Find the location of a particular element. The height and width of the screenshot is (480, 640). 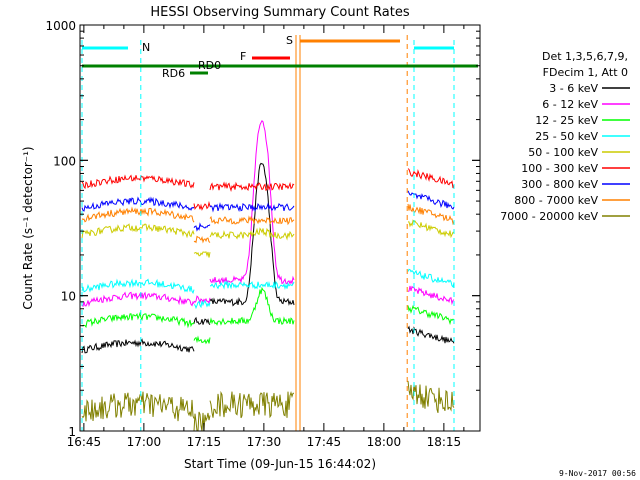

legend-entry-label: 800 - 7000 keV is located at coordinates (556, 200).